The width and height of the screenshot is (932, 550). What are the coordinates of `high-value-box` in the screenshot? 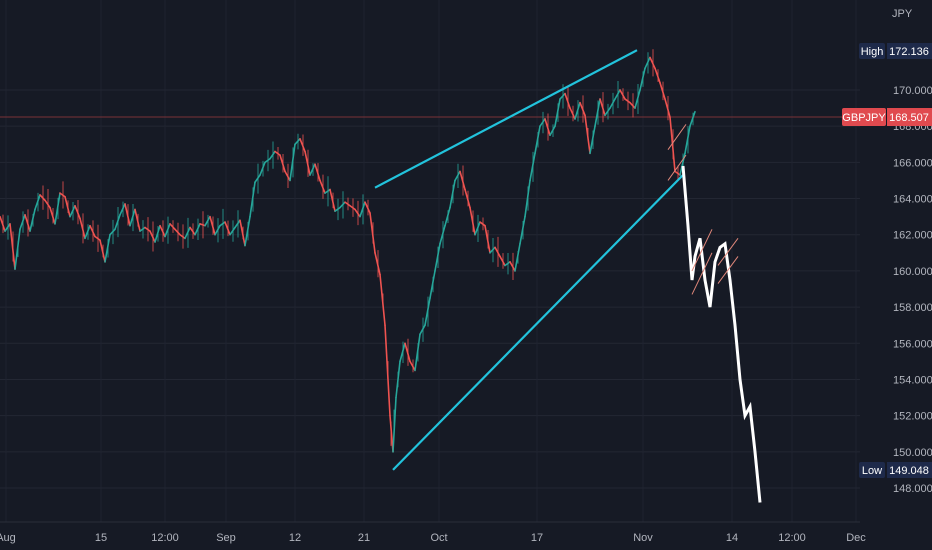 It's located at (909, 51).